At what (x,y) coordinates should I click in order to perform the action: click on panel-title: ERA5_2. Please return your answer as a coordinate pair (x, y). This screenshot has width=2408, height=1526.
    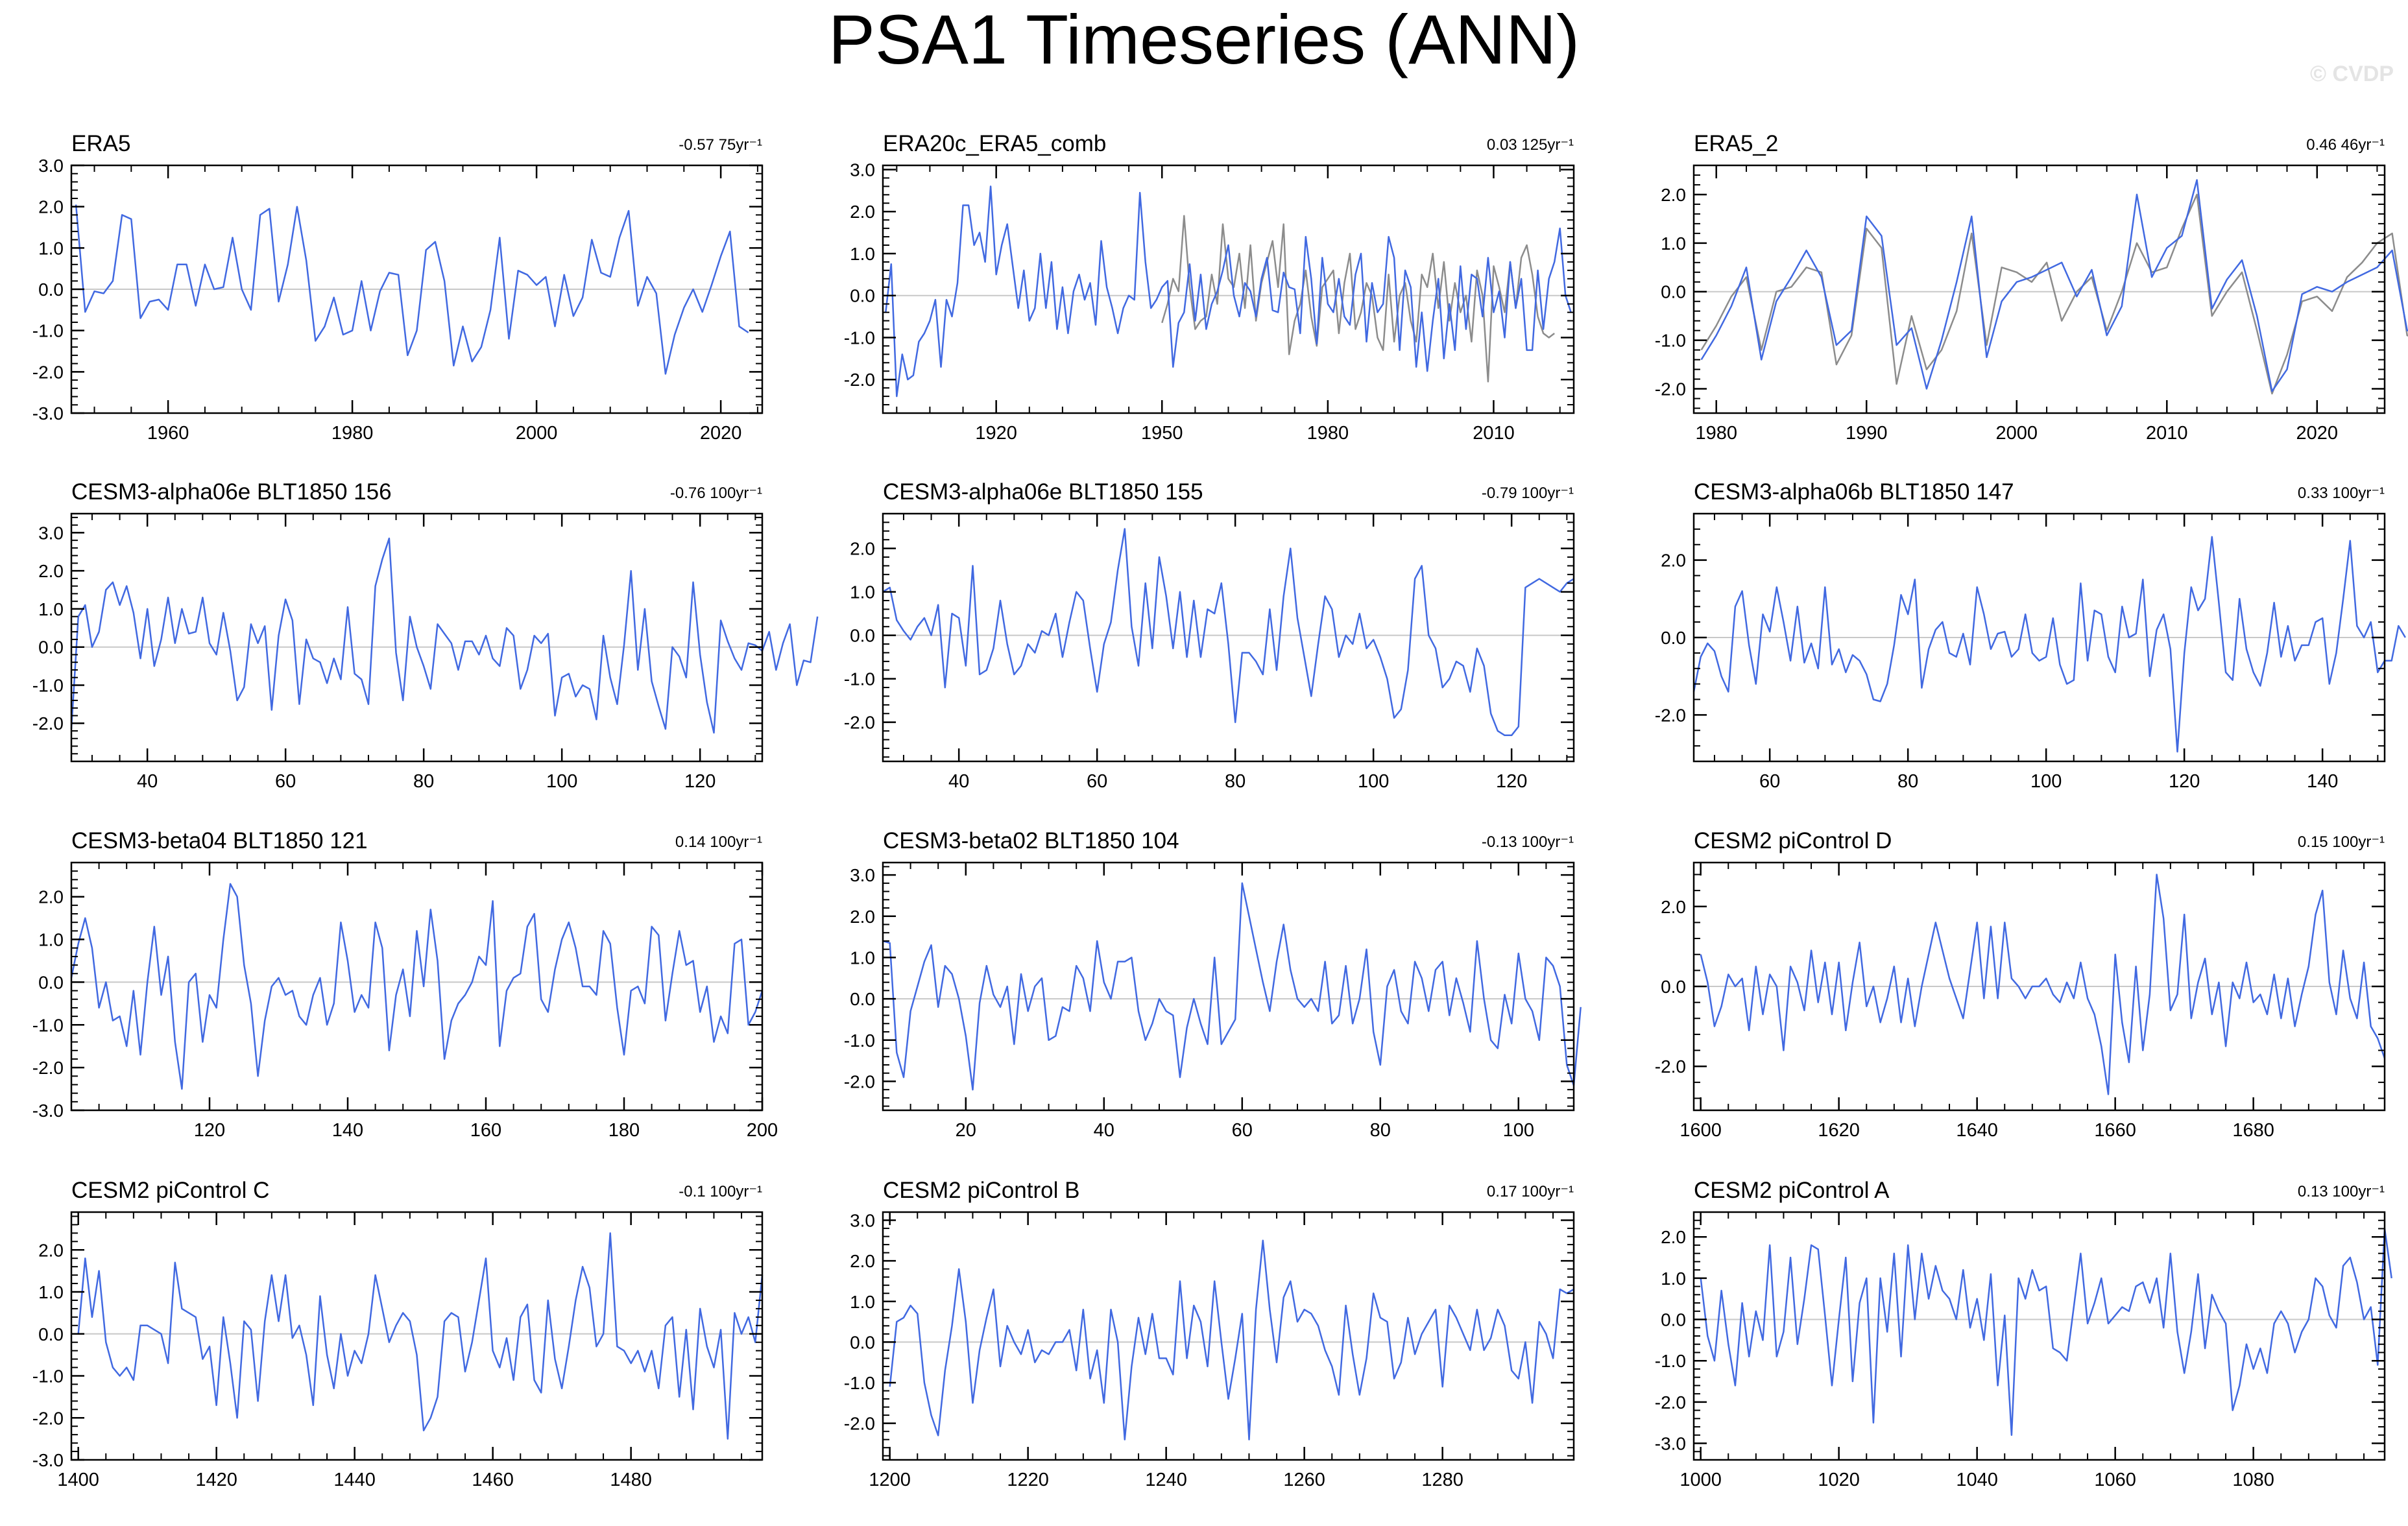
    Looking at the image, I should click on (1736, 143).